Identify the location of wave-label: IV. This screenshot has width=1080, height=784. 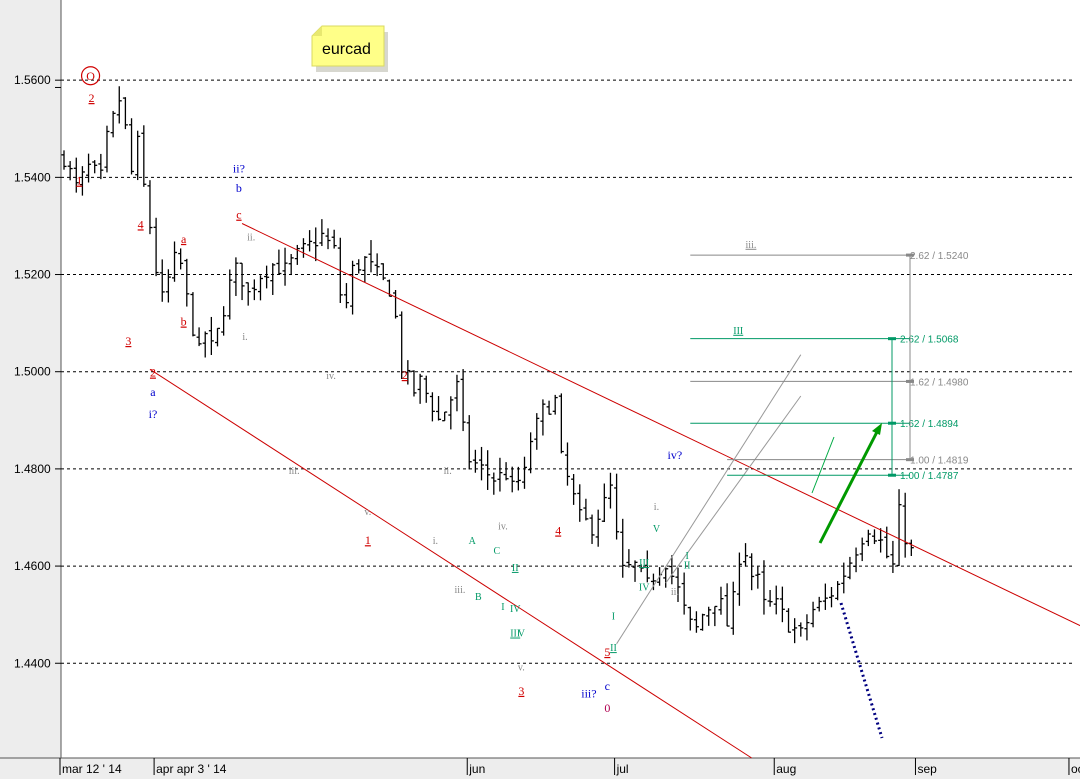
(644, 587).